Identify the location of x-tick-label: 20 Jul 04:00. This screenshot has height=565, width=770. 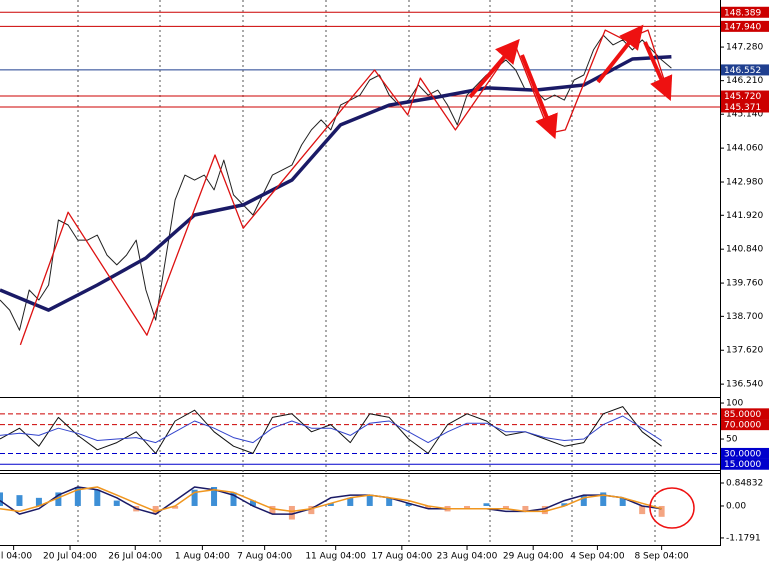
(70, 557).